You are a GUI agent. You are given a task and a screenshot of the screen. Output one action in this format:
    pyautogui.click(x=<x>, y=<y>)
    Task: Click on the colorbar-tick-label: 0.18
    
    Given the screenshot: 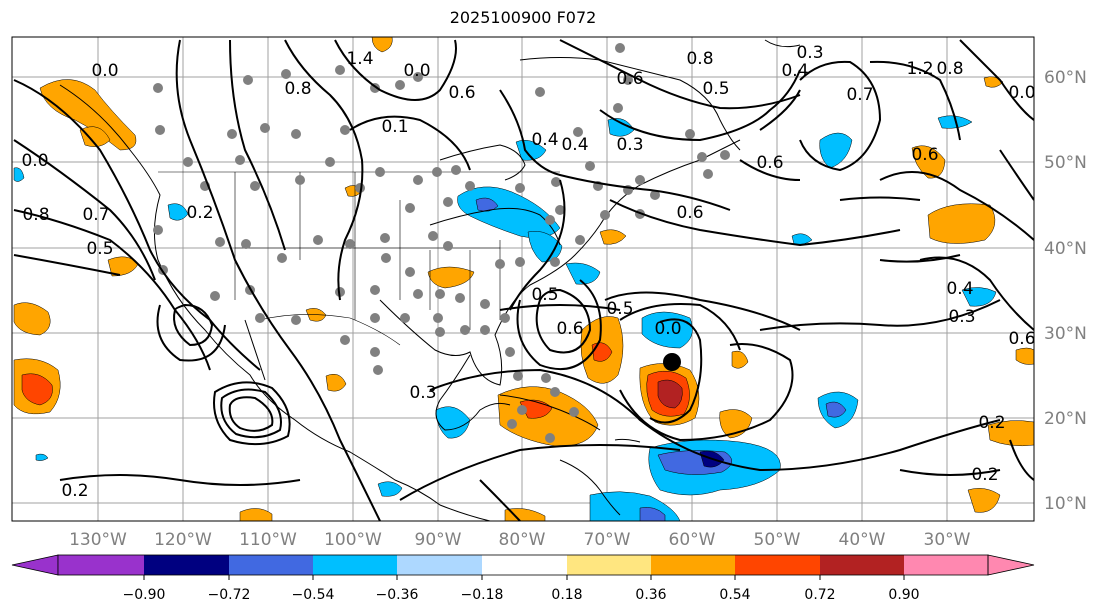 What is the action you would take?
    pyautogui.click(x=566, y=595)
    